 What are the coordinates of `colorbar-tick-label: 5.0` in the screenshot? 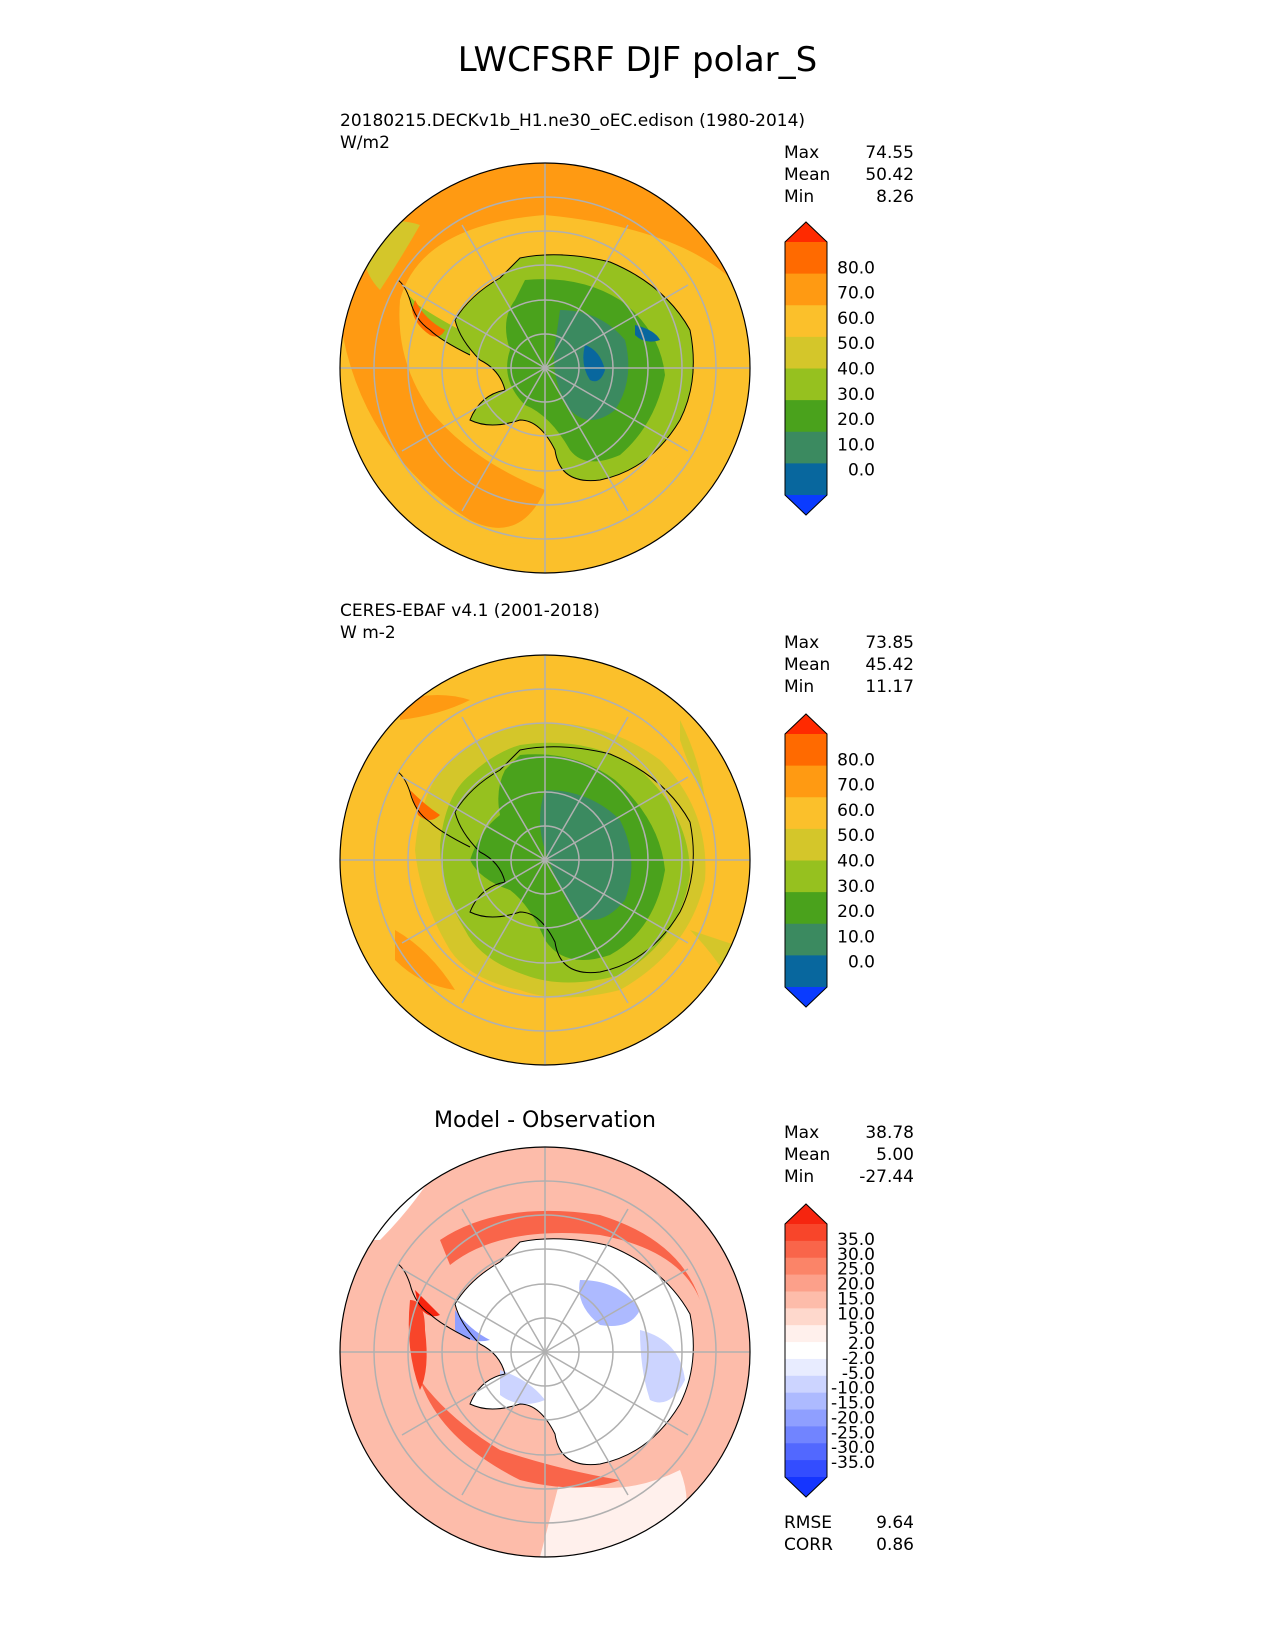 It's located at (861, 1329).